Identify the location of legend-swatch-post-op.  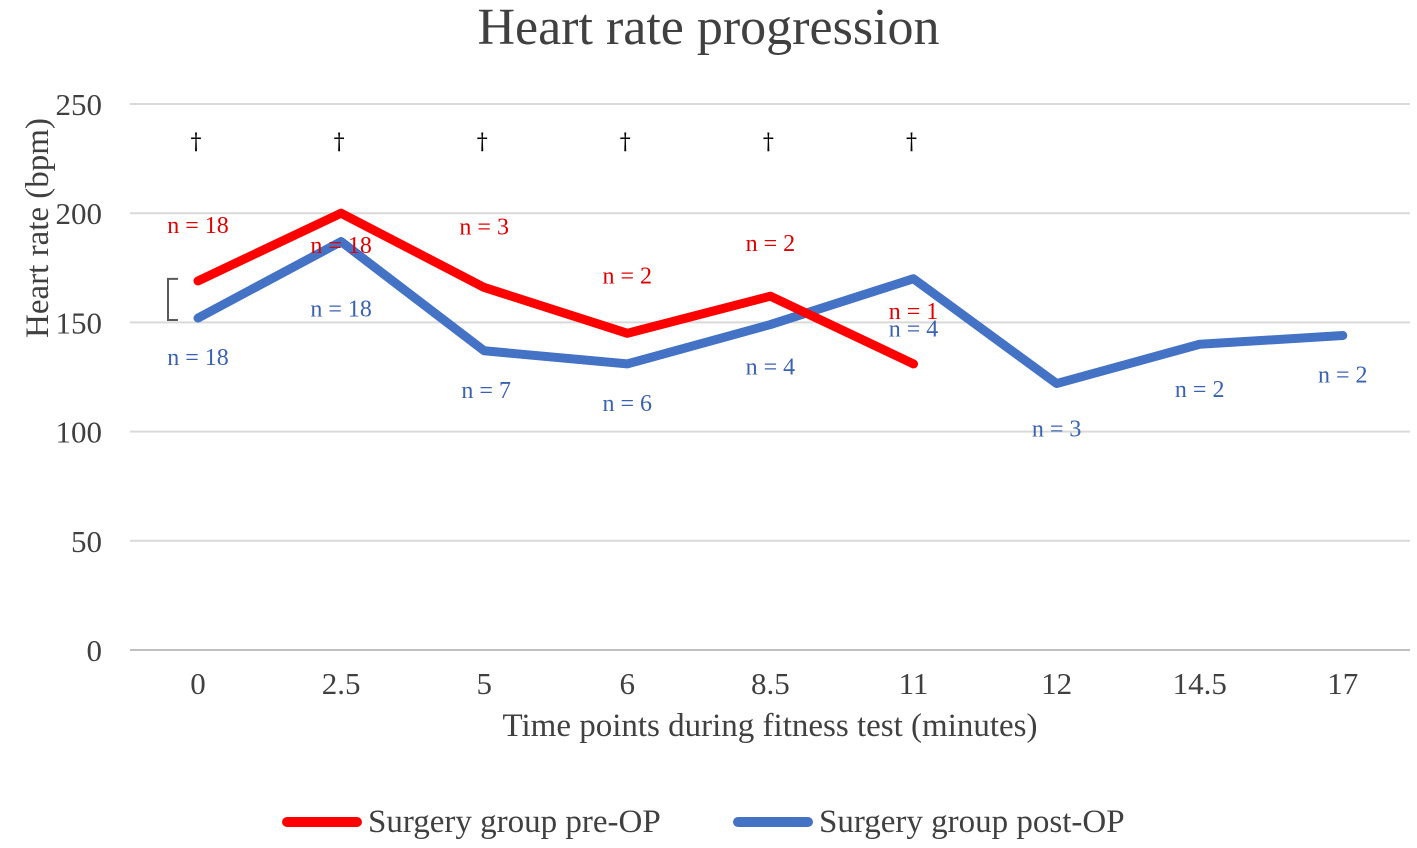
(773, 822).